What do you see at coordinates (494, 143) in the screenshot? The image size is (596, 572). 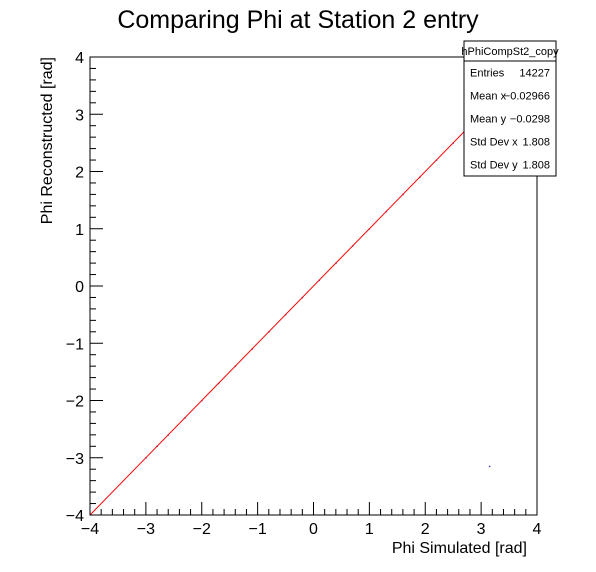 I see `stats-row-label: Std Dev x` at bounding box center [494, 143].